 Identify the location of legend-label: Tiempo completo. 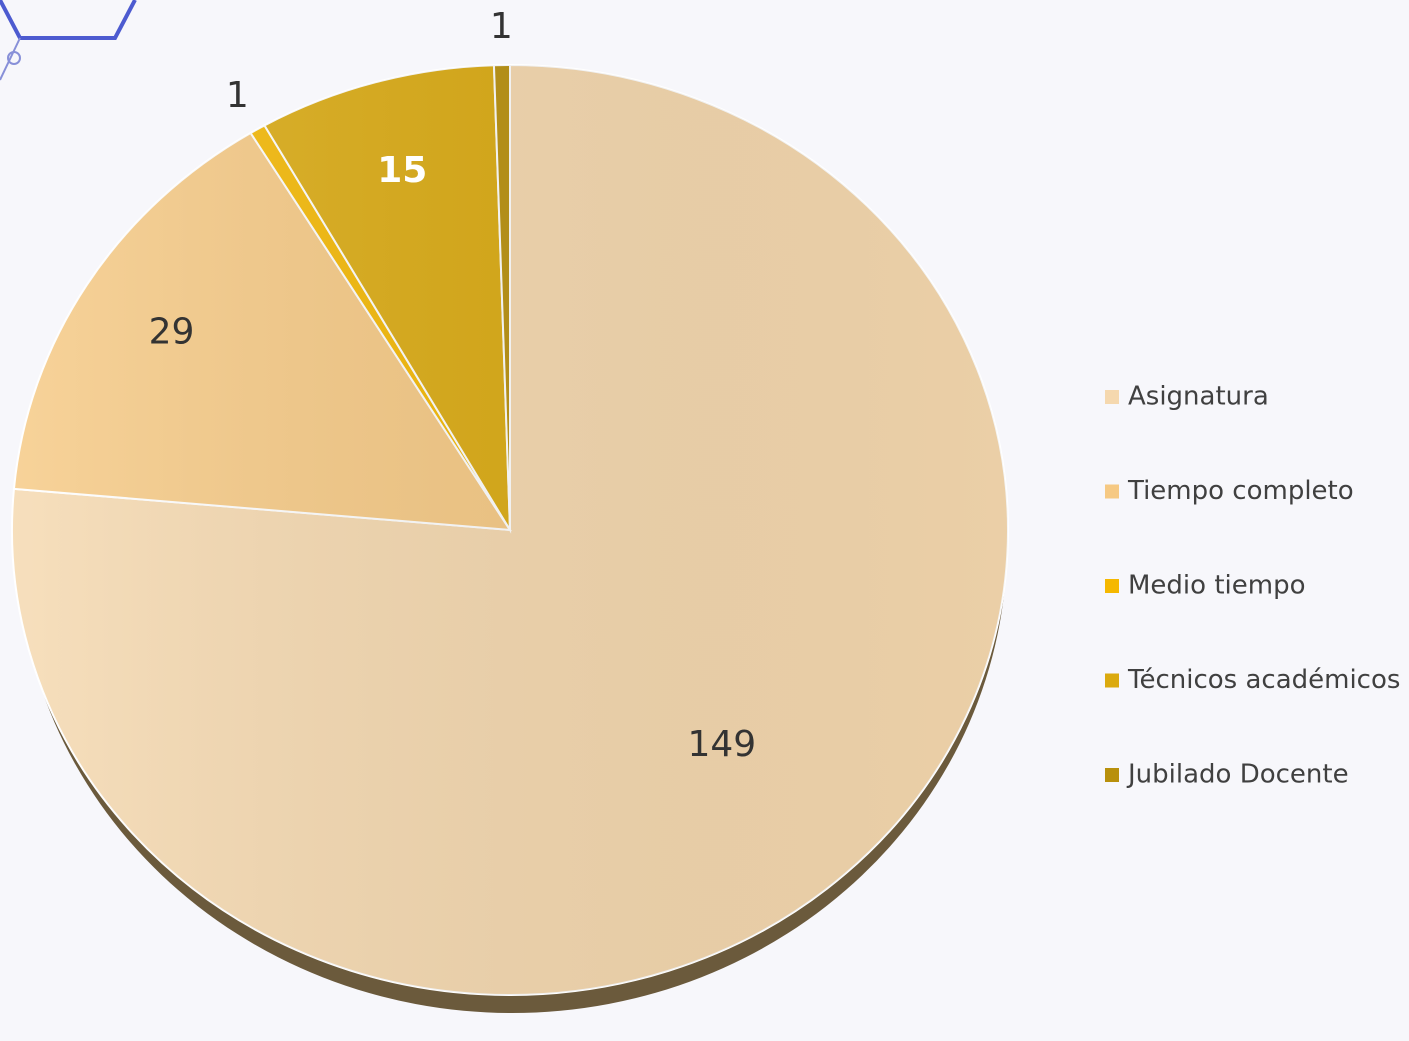
(1240, 491).